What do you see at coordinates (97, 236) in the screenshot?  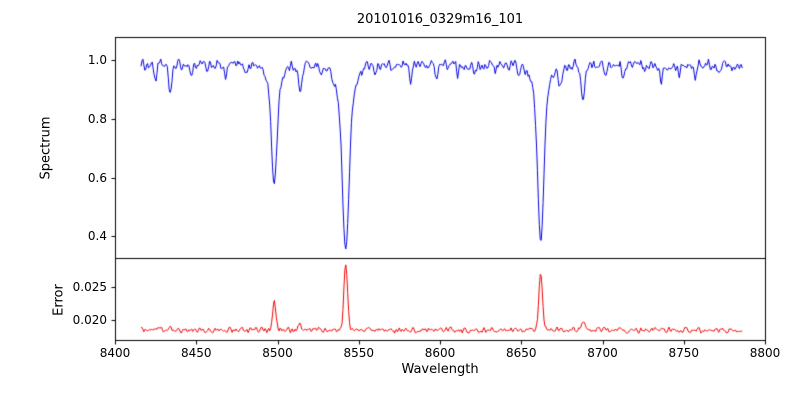 I see `spectrum-y-tick-label: 0.4` at bounding box center [97, 236].